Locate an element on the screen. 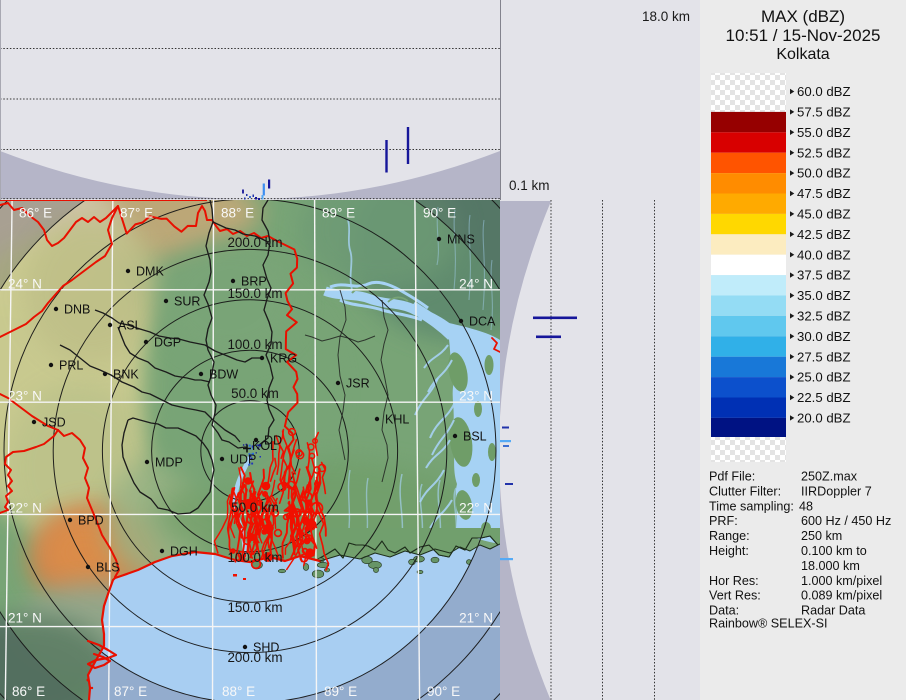  svg-text: MAX (dBZ) is located at coordinates (803, 16).